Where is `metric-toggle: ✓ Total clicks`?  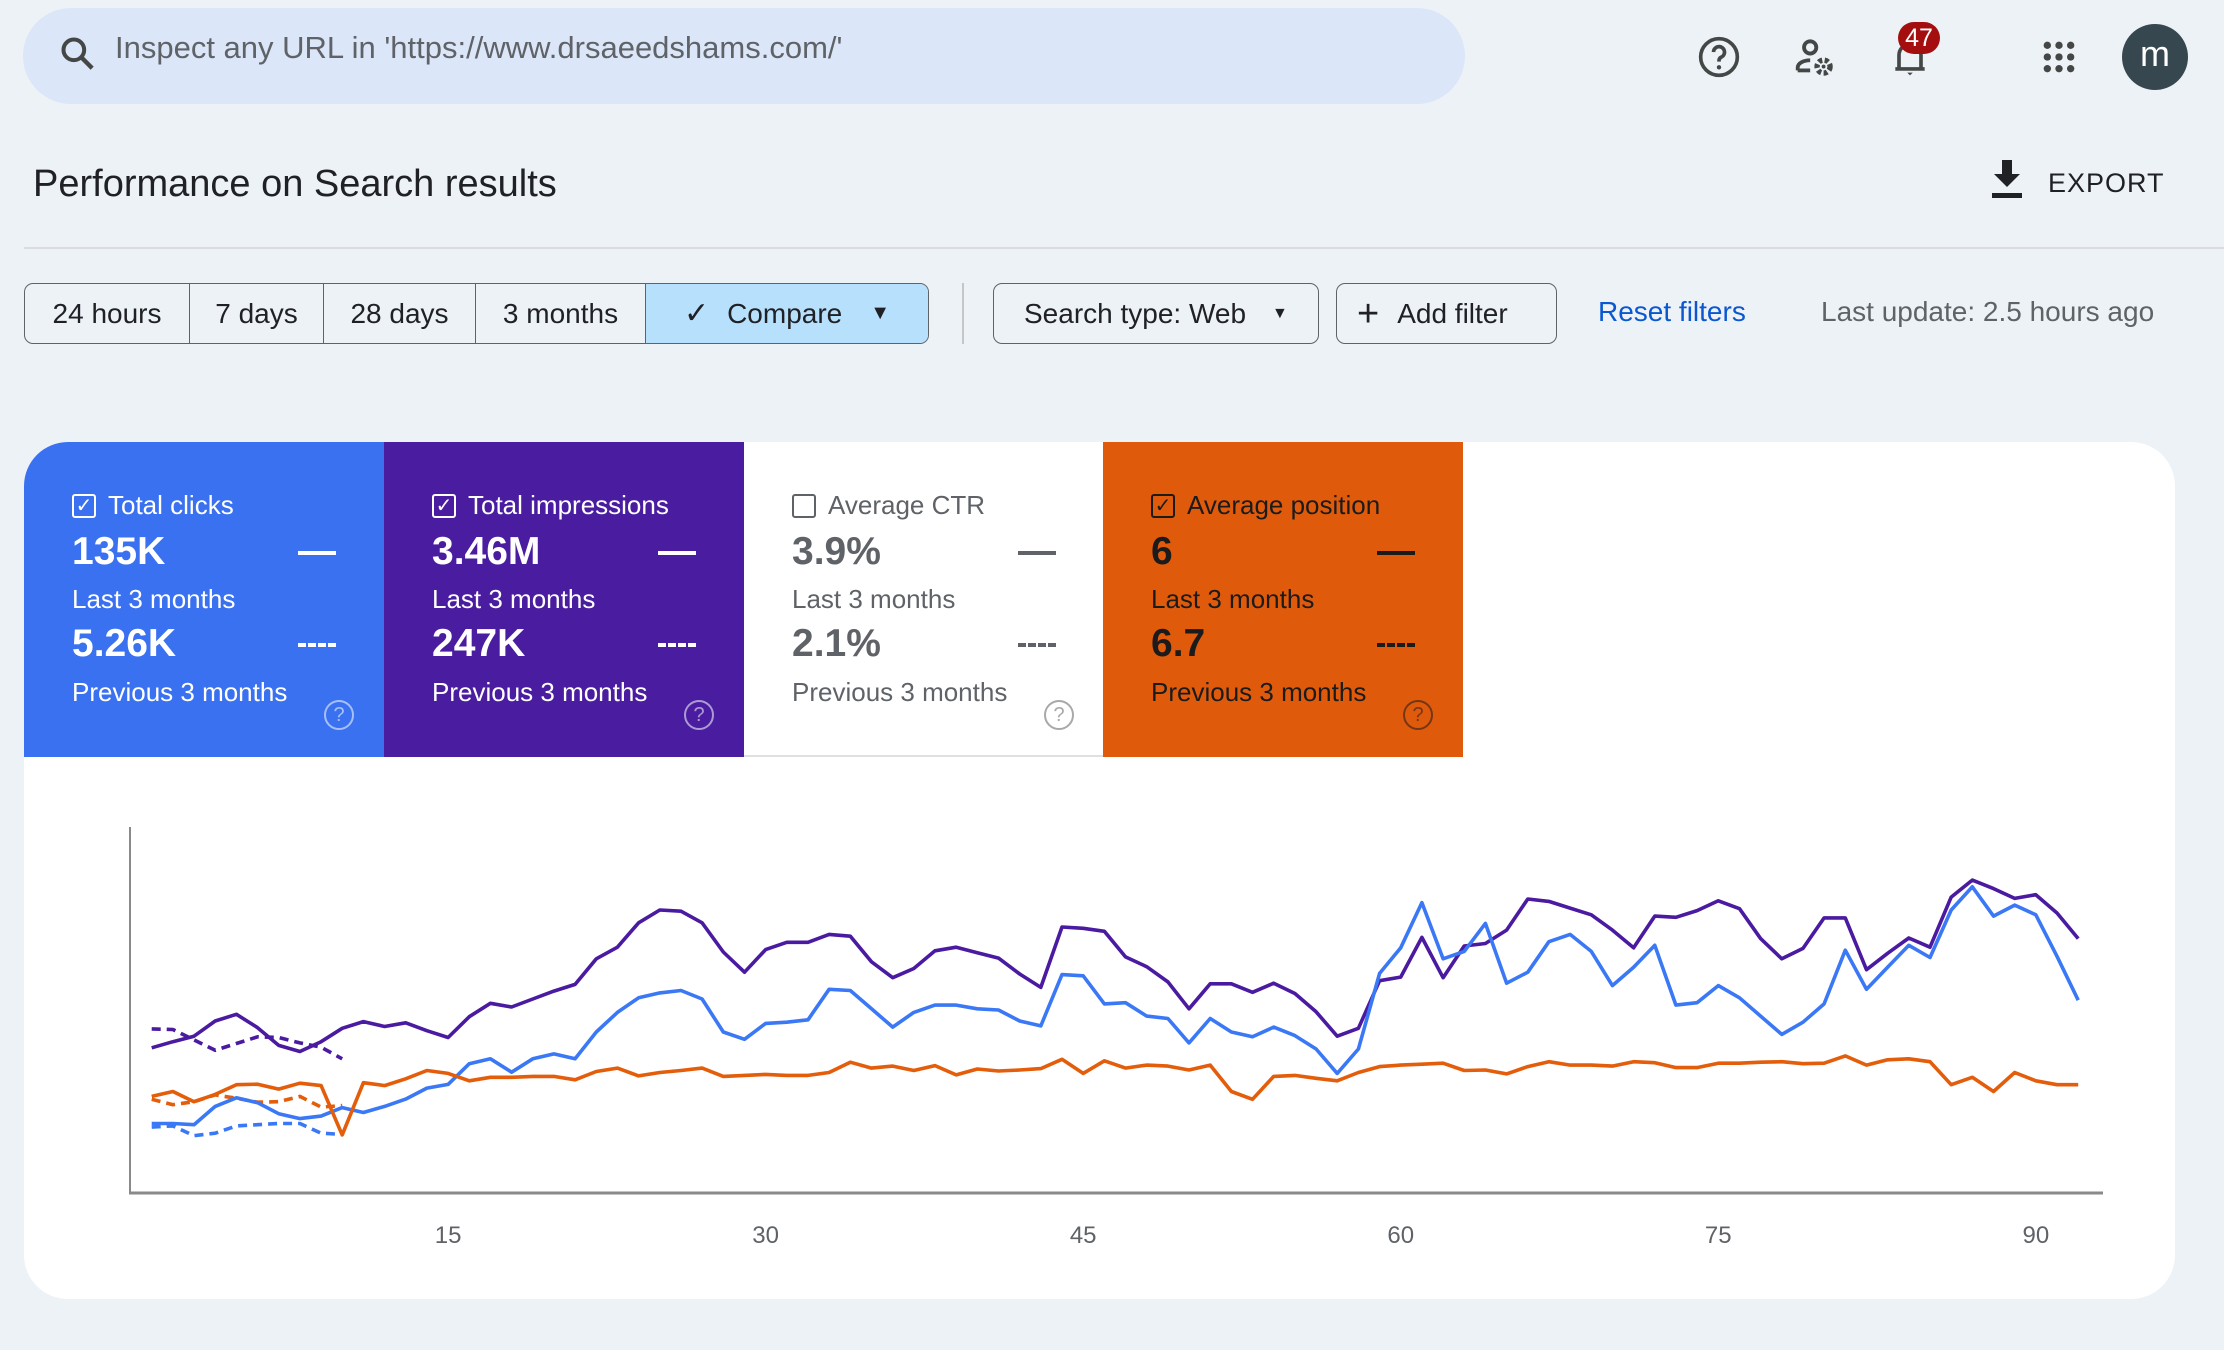
metric-toggle: ✓ Total clicks is located at coordinates (153, 505).